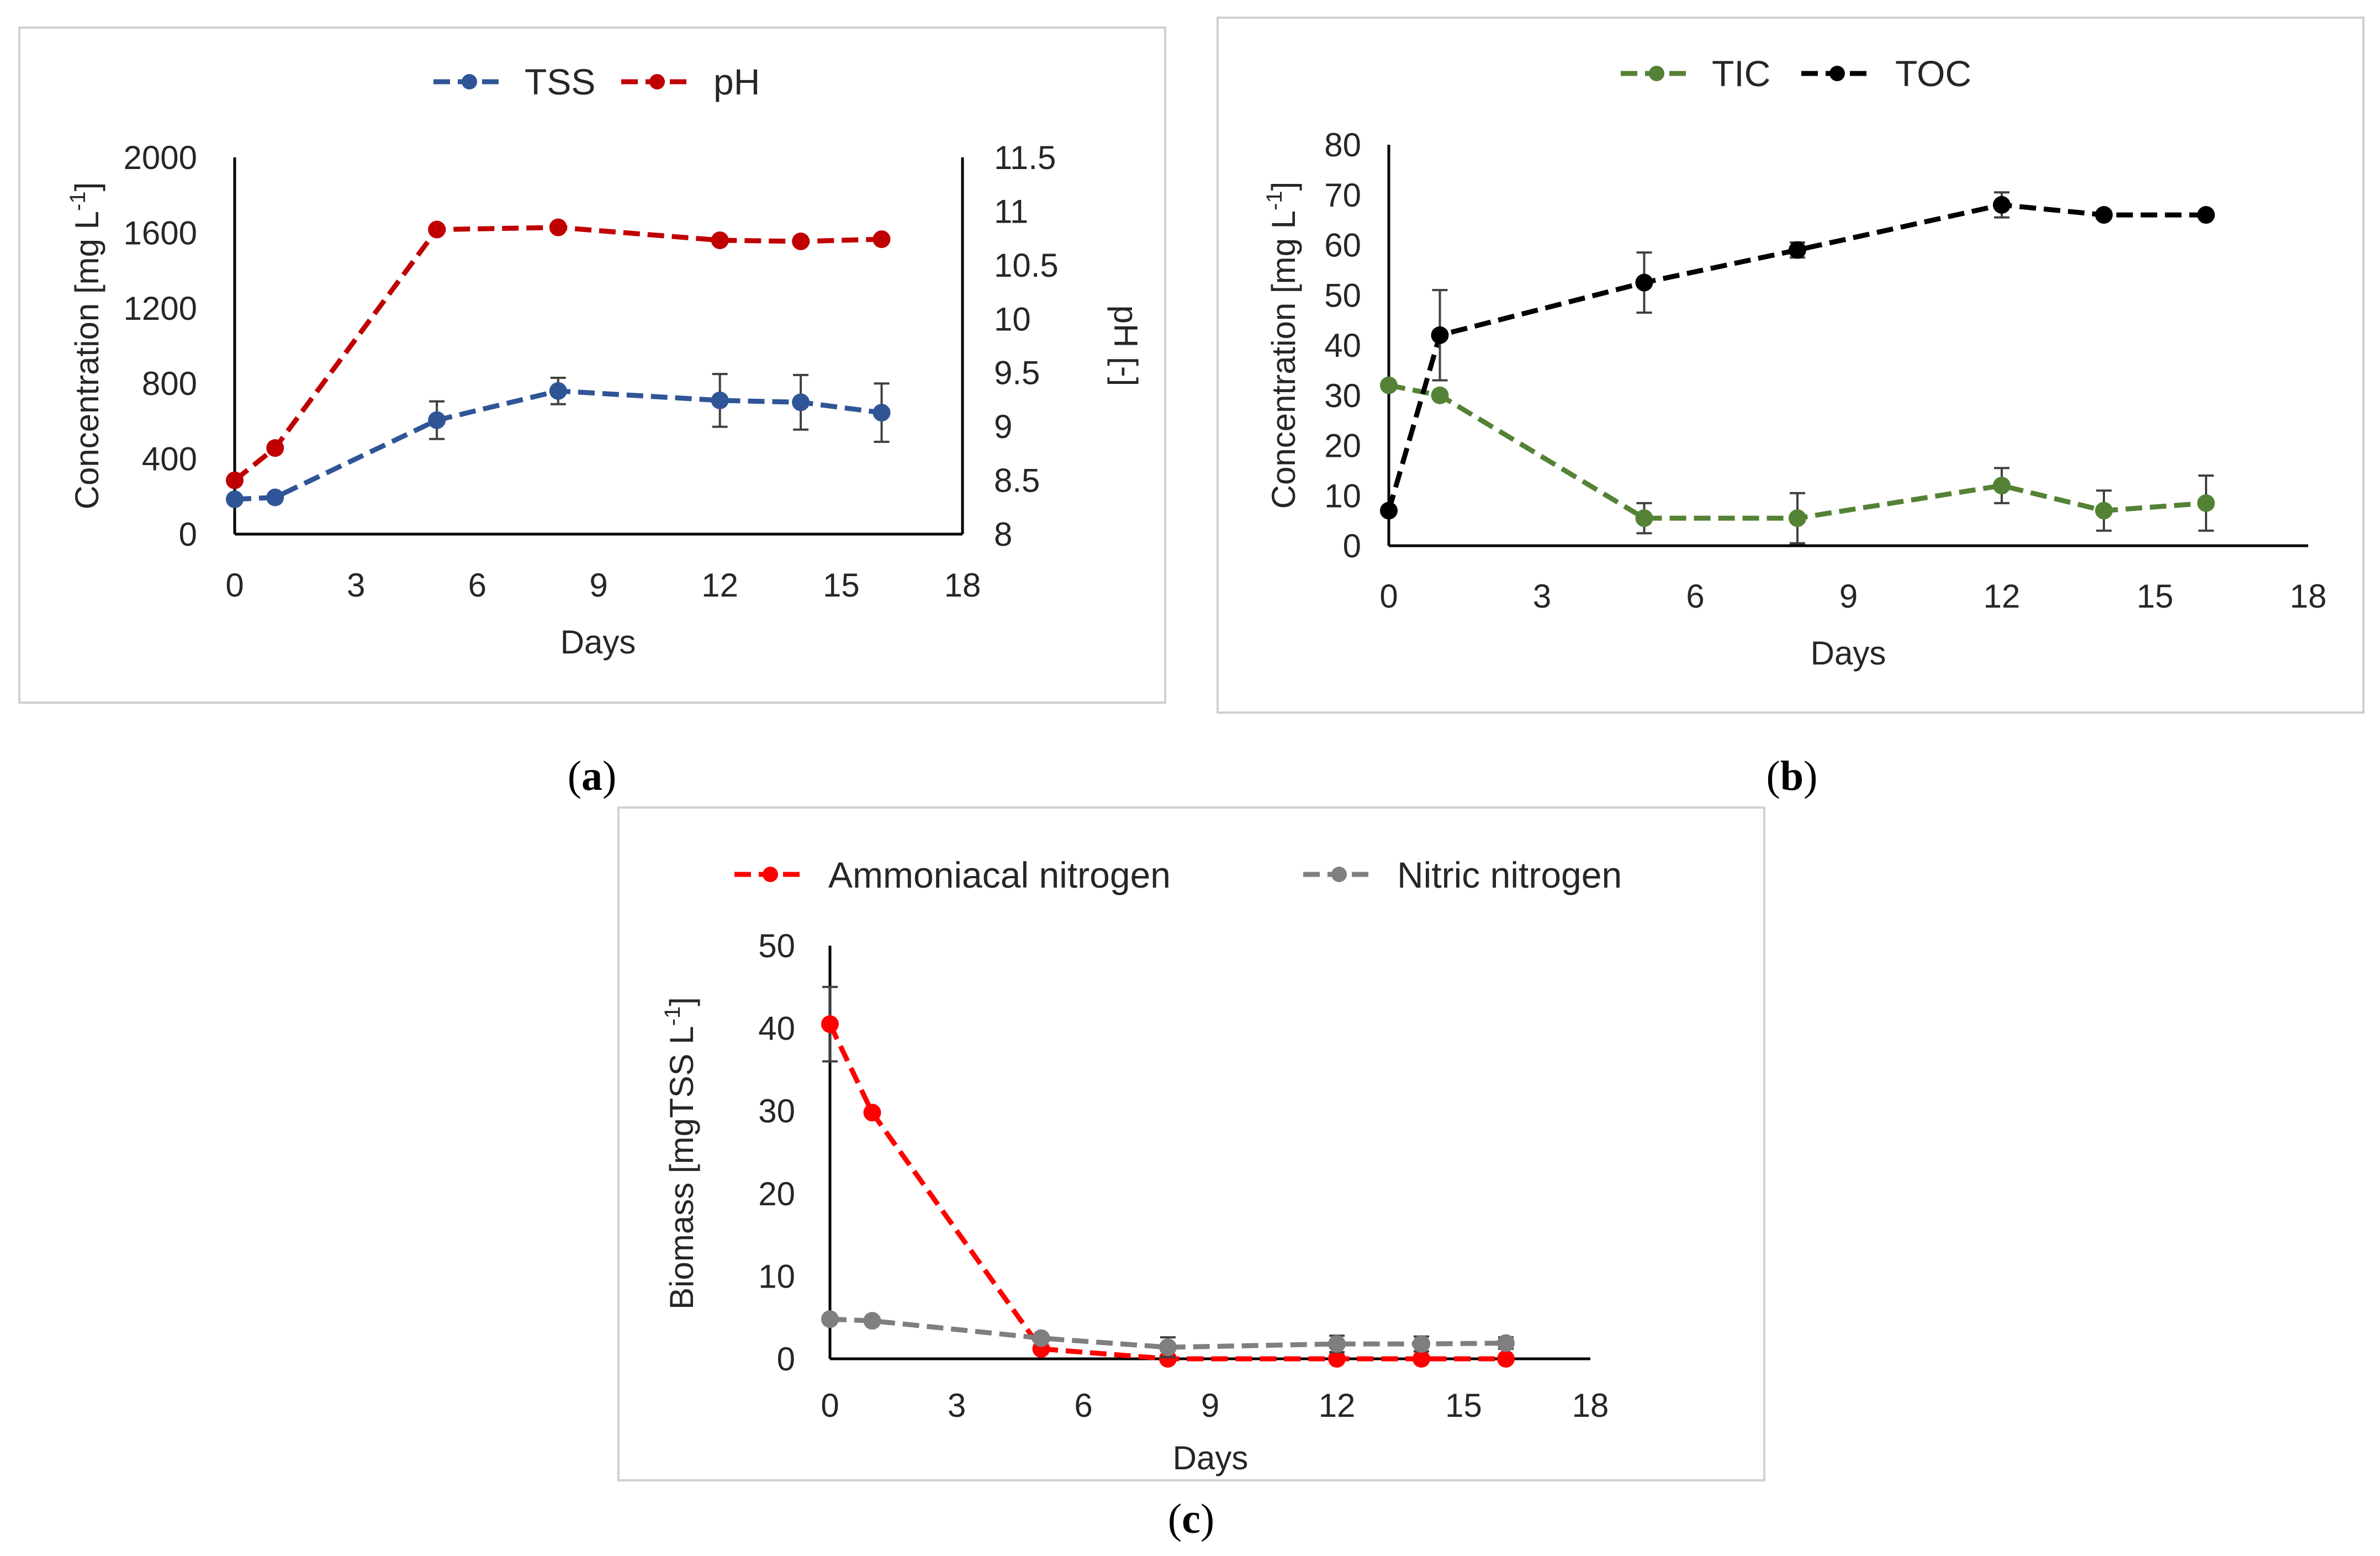  I want to click on panel-a-y-title: Concentration [mg L-1], so click(85, 346).